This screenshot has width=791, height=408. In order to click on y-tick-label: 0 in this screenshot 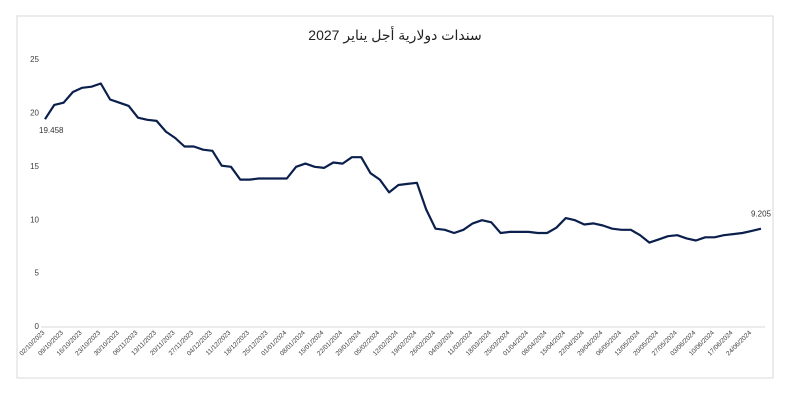, I will do `click(37, 326)`.